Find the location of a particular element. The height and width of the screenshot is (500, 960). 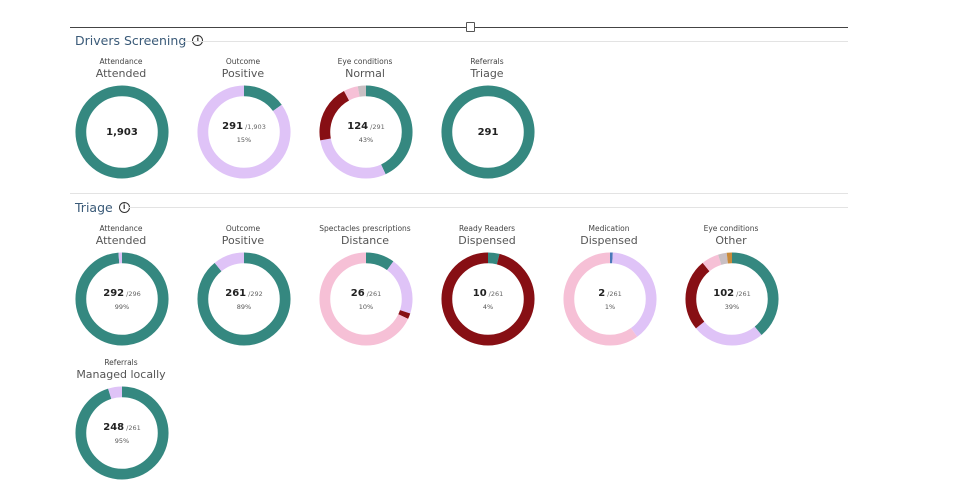

percent-value: 39% is located at coordinates (732, 306).